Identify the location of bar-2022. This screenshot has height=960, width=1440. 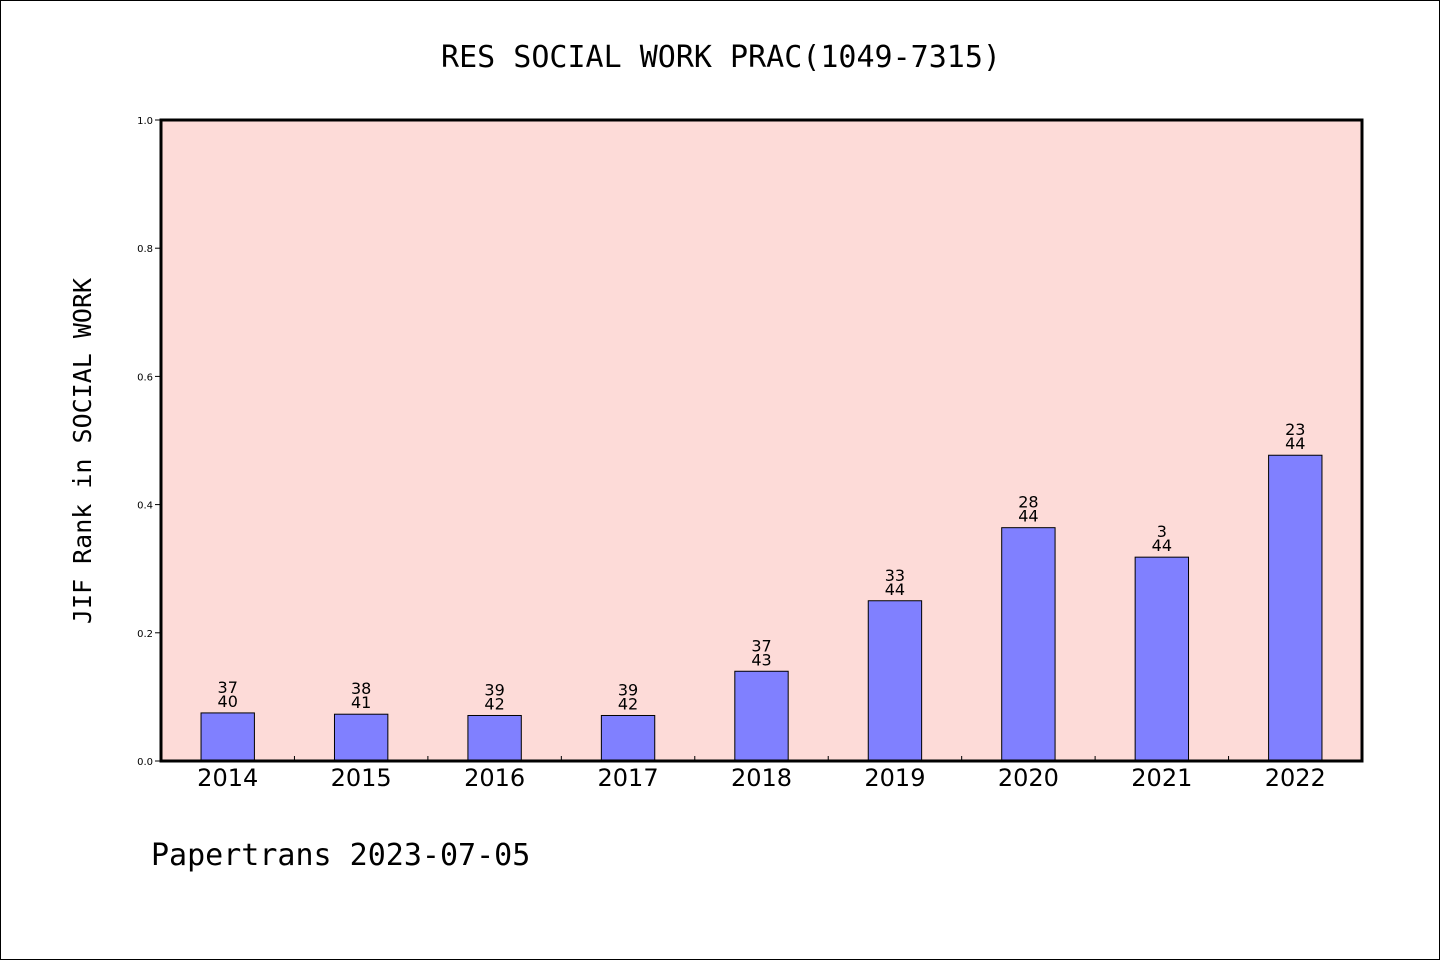
(1295, 608).